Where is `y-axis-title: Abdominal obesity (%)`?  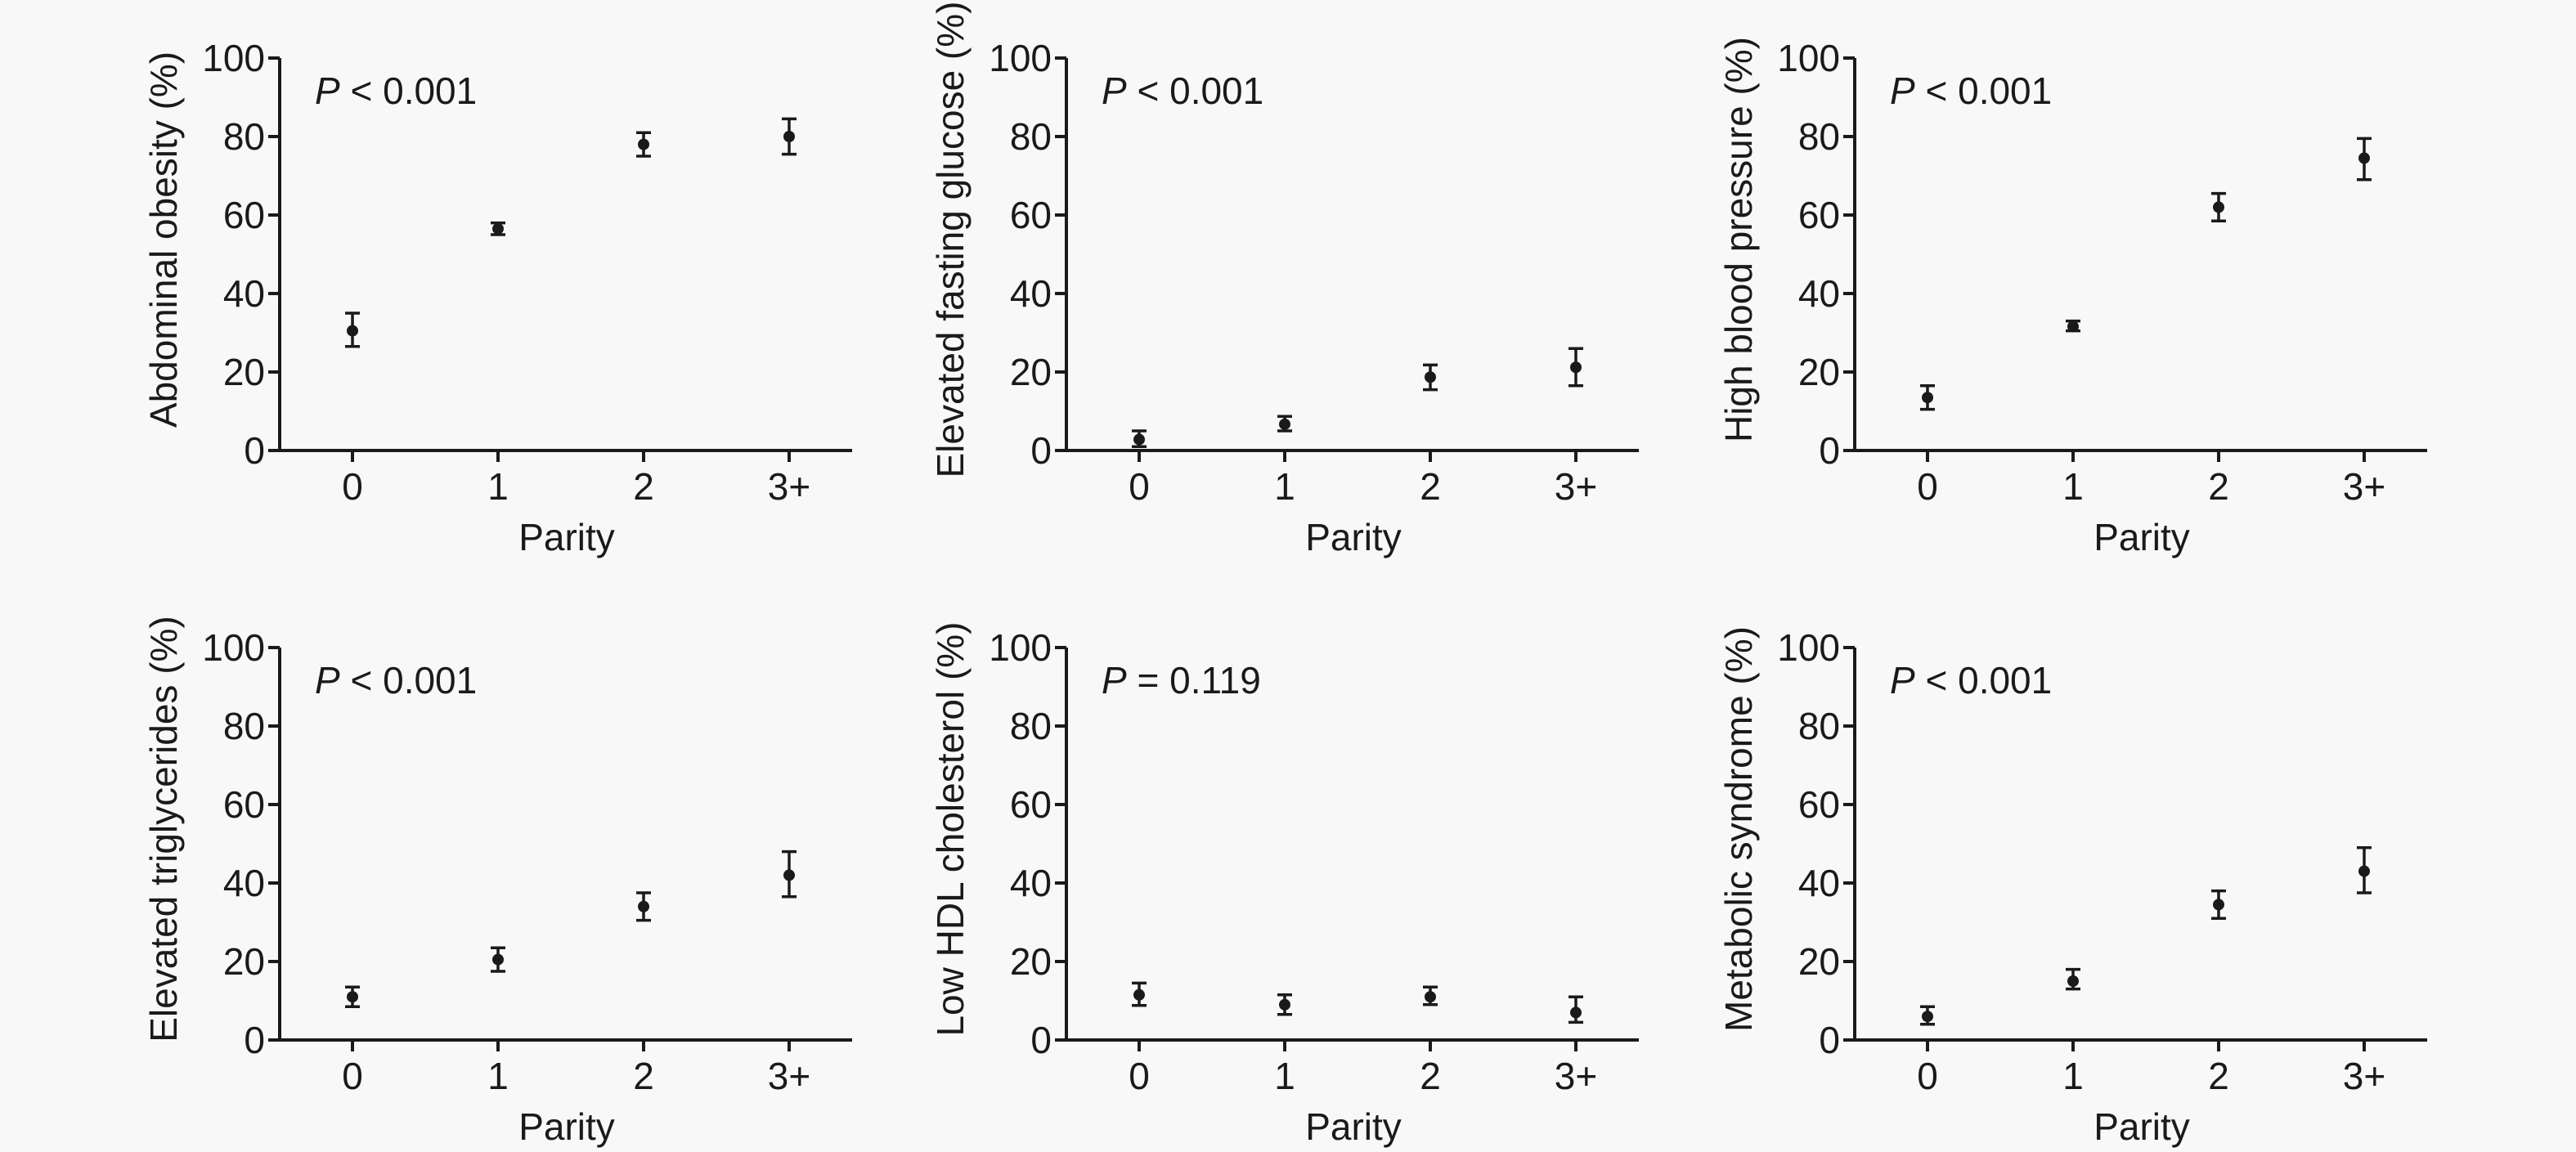
y-axis-title: Abdominal obesity (%) is located at coordinates (164, 240).